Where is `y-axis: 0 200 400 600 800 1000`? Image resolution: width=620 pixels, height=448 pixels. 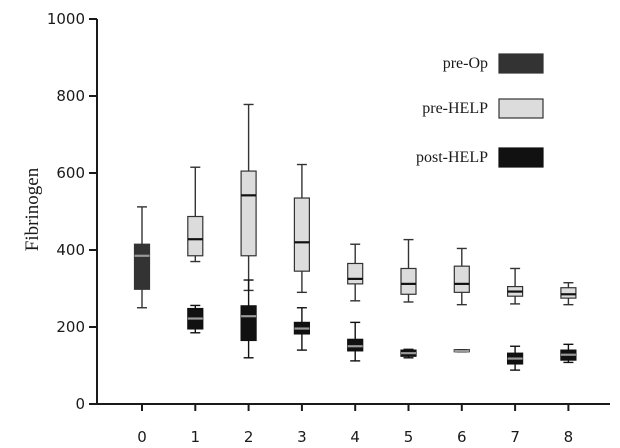 y-axis: 0 200 400 600 800 1000 is located at coordinates (72, 211).